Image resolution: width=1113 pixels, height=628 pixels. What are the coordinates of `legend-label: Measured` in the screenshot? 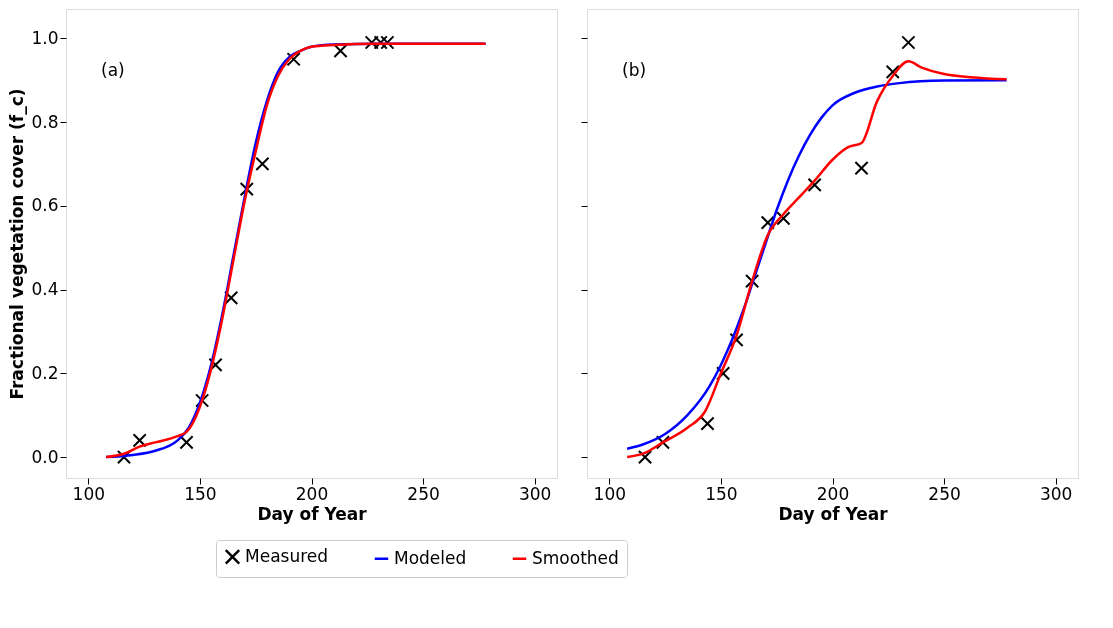 It's located at (287, 555).